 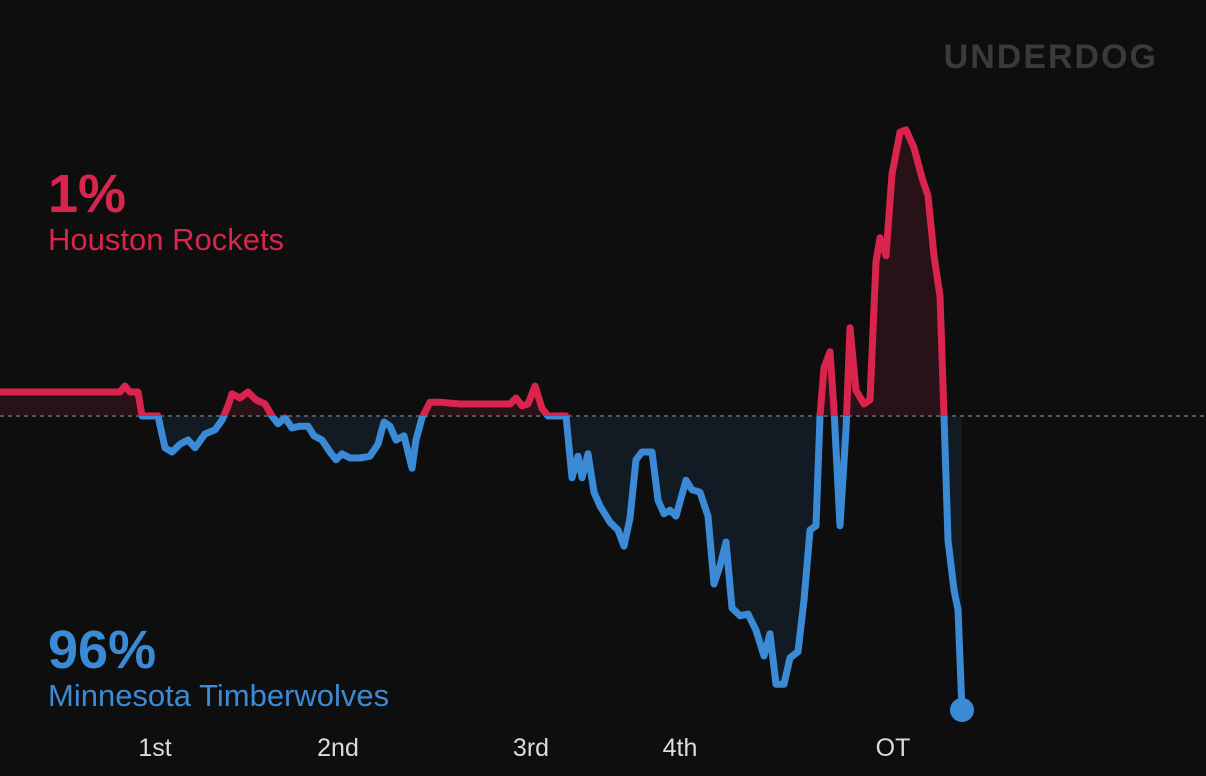 What do you see at coordinates (154, 748) in the screenshot?
I see `x-tick-label: 1st` at bounding box center [154, 748].